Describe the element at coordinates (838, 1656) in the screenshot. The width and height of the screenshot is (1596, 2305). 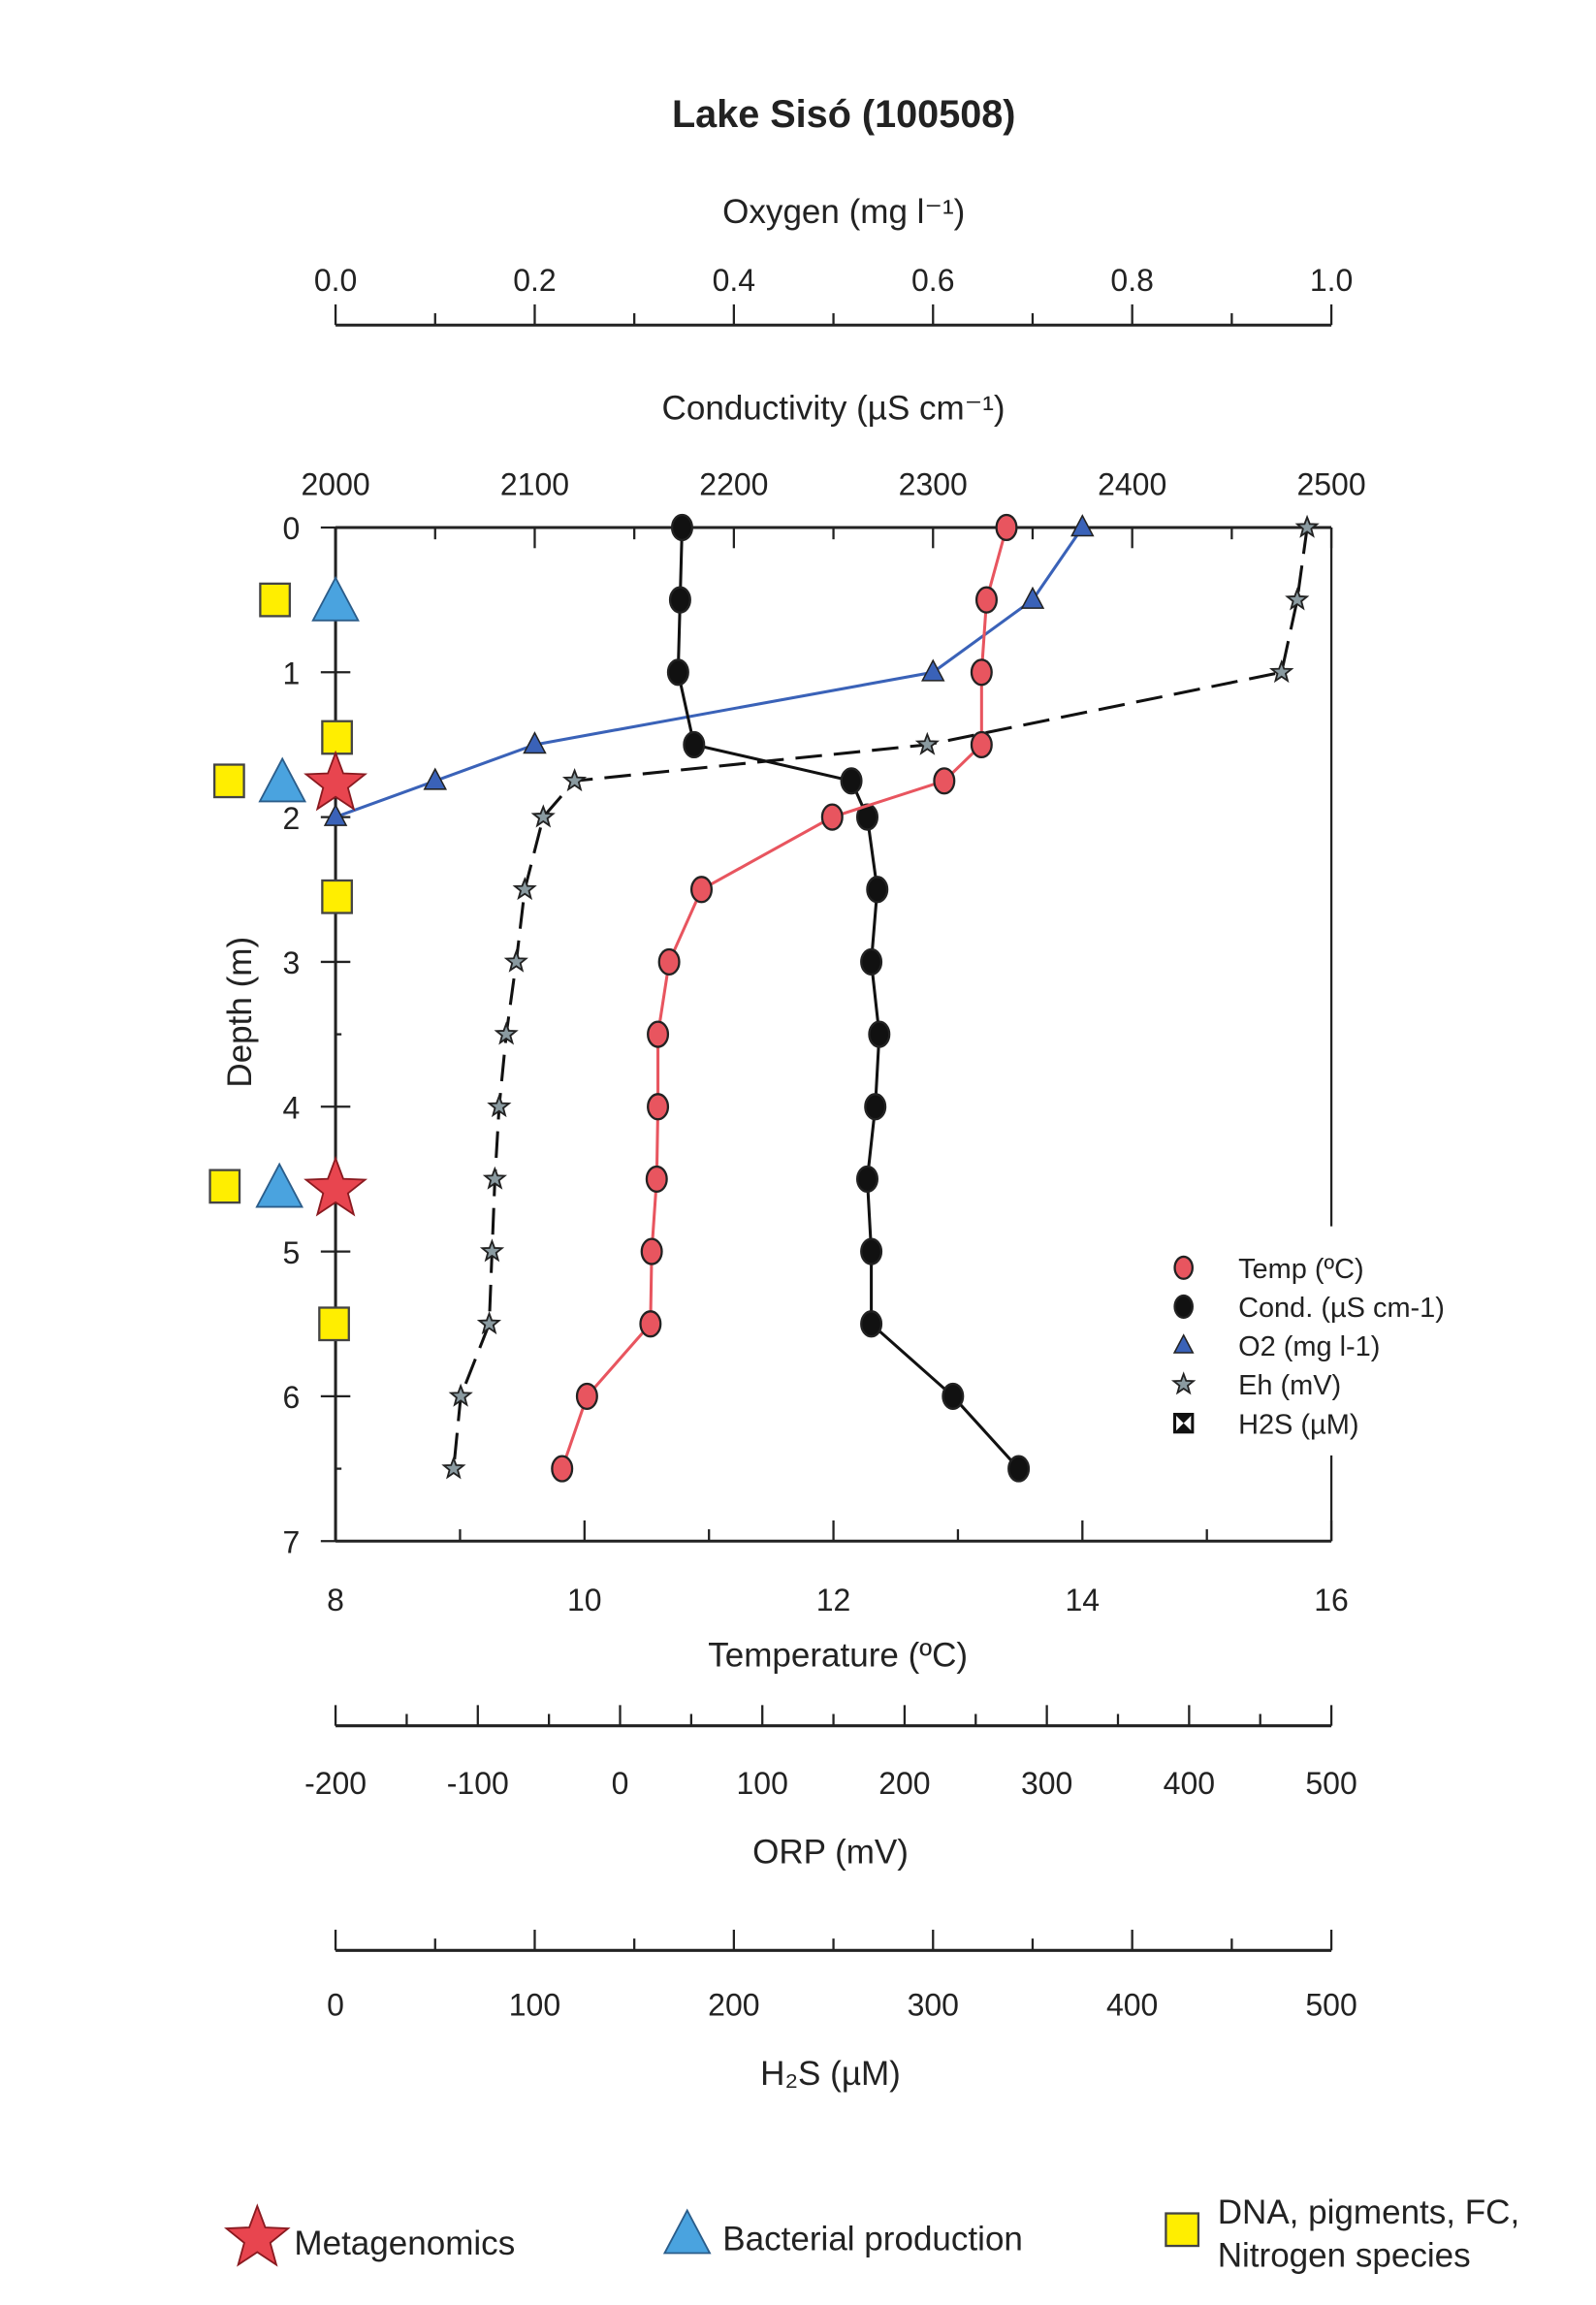
I see `temperature-axis-label: Temperature (ºC)` at that location.